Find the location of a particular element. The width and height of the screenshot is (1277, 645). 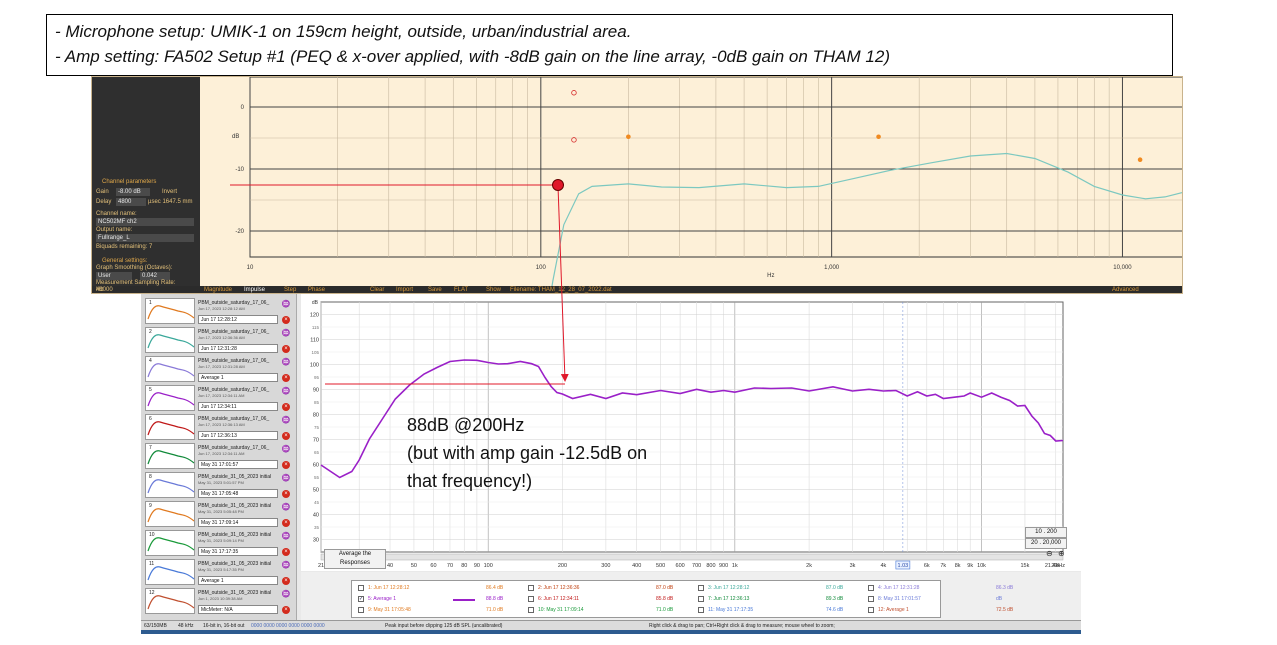

measurement-thumbnail: 5 is located at coordinates (170, 398).